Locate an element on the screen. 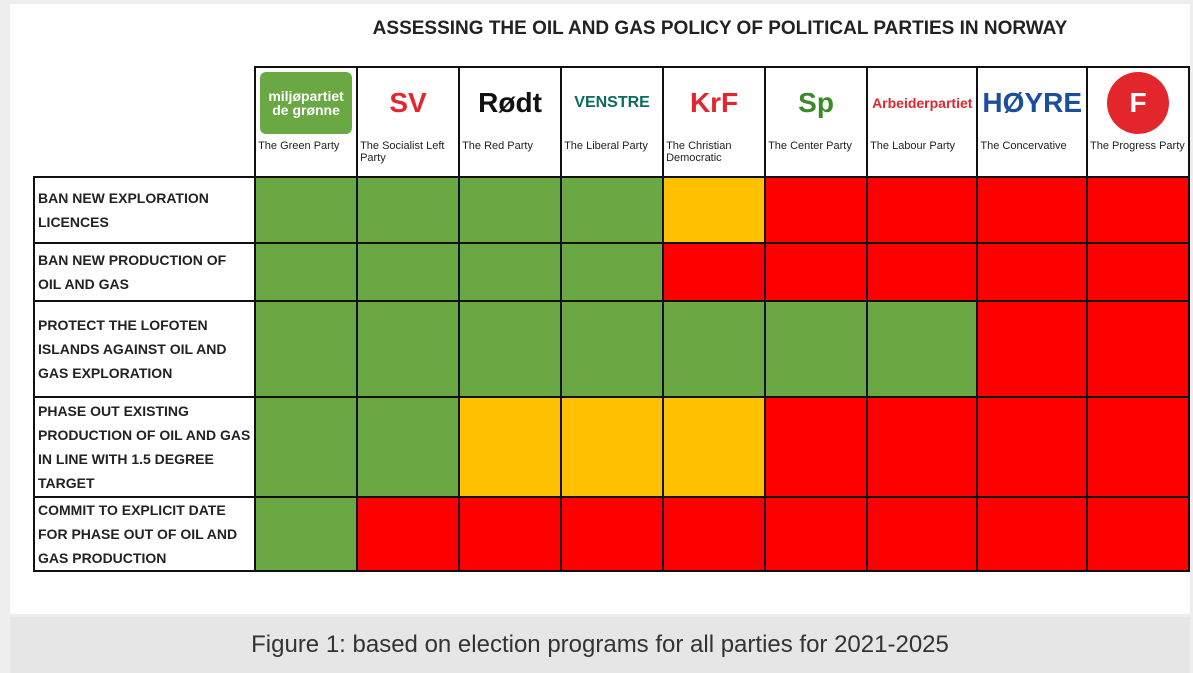  party-name: The Progress Party is located at coordinates (1137, 146).